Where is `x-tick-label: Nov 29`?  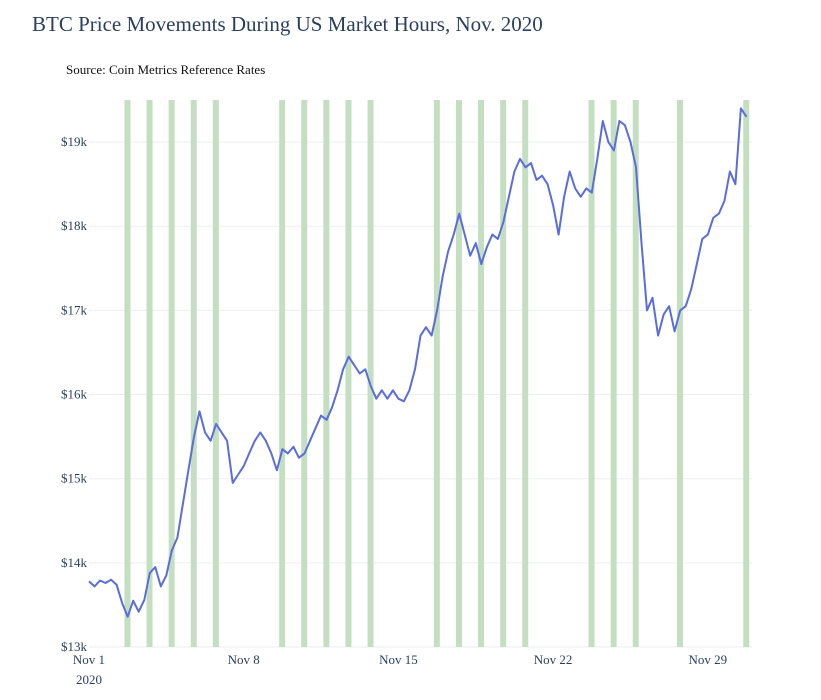
x-tick-label: Nov 29 is located at coordinates (707, 659).